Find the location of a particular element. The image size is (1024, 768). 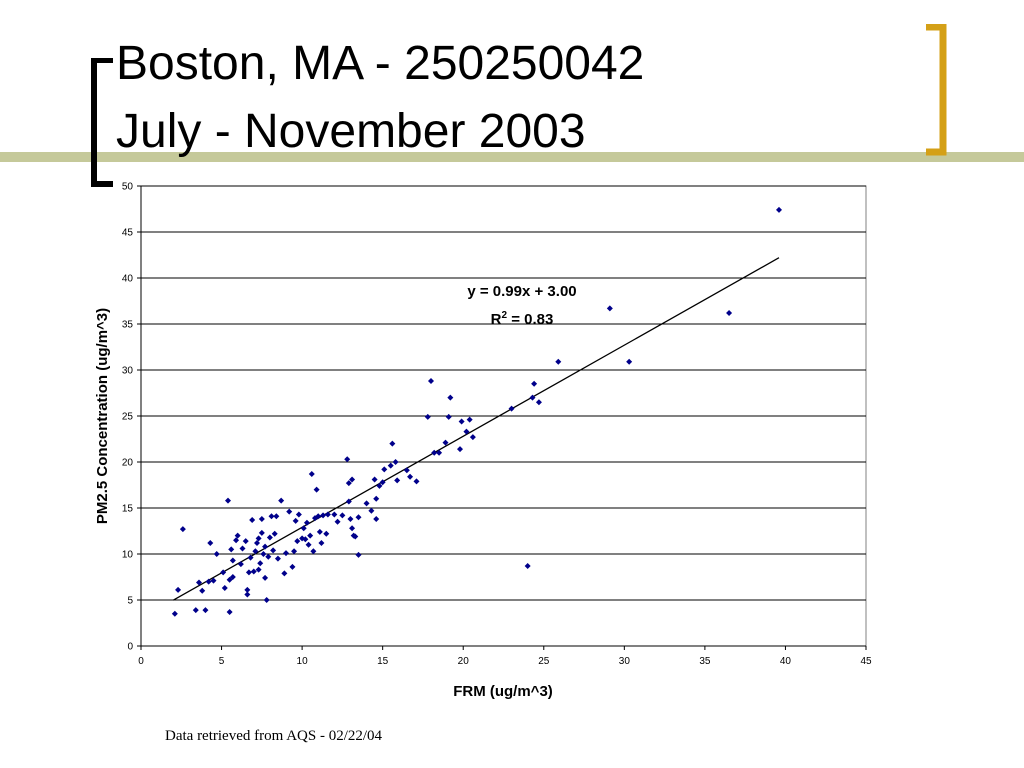

y-tick-label: 40 is located at coordinates (128, 279).